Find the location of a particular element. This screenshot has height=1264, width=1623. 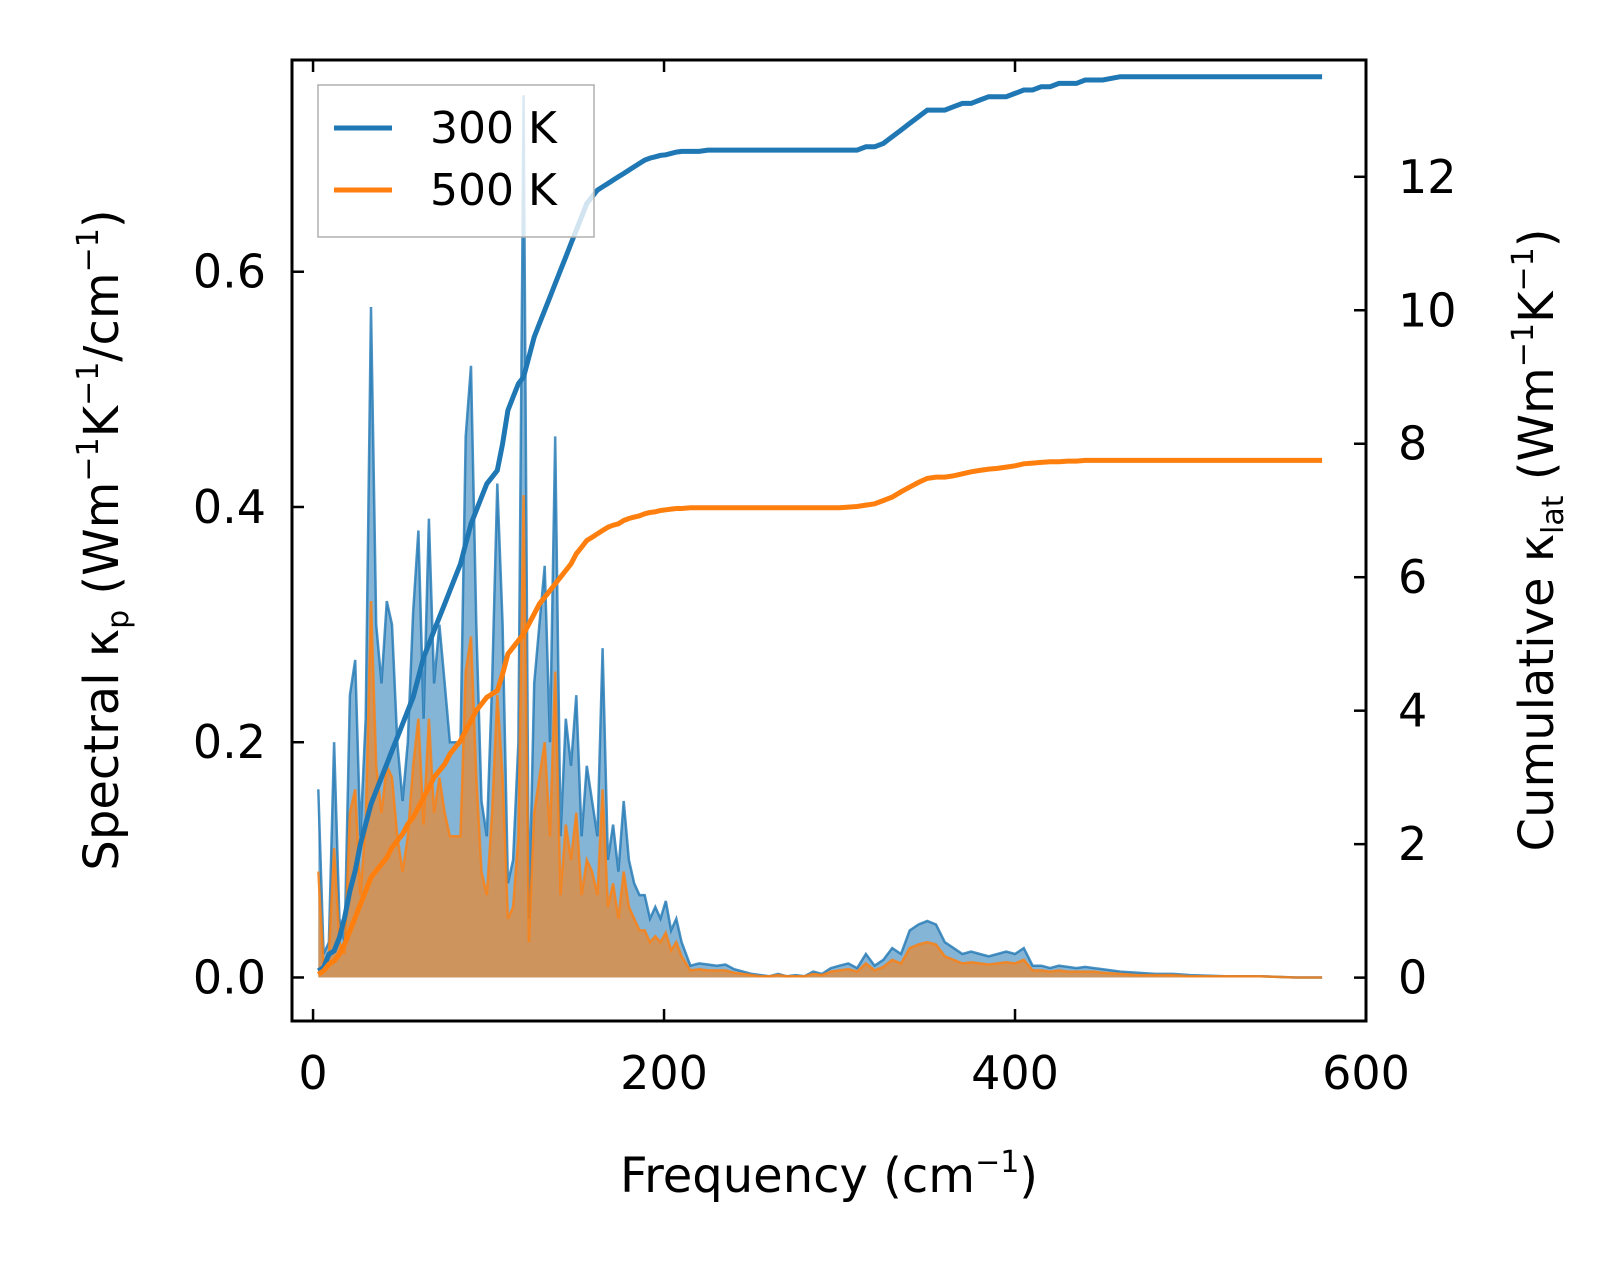

x-tick-label: 200 is located at coordinates (664, 1073).